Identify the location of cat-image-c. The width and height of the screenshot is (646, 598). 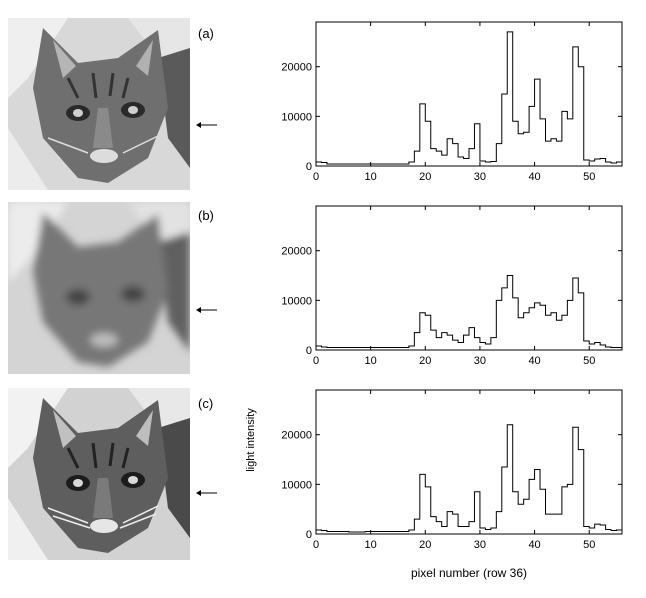
(99, 474).